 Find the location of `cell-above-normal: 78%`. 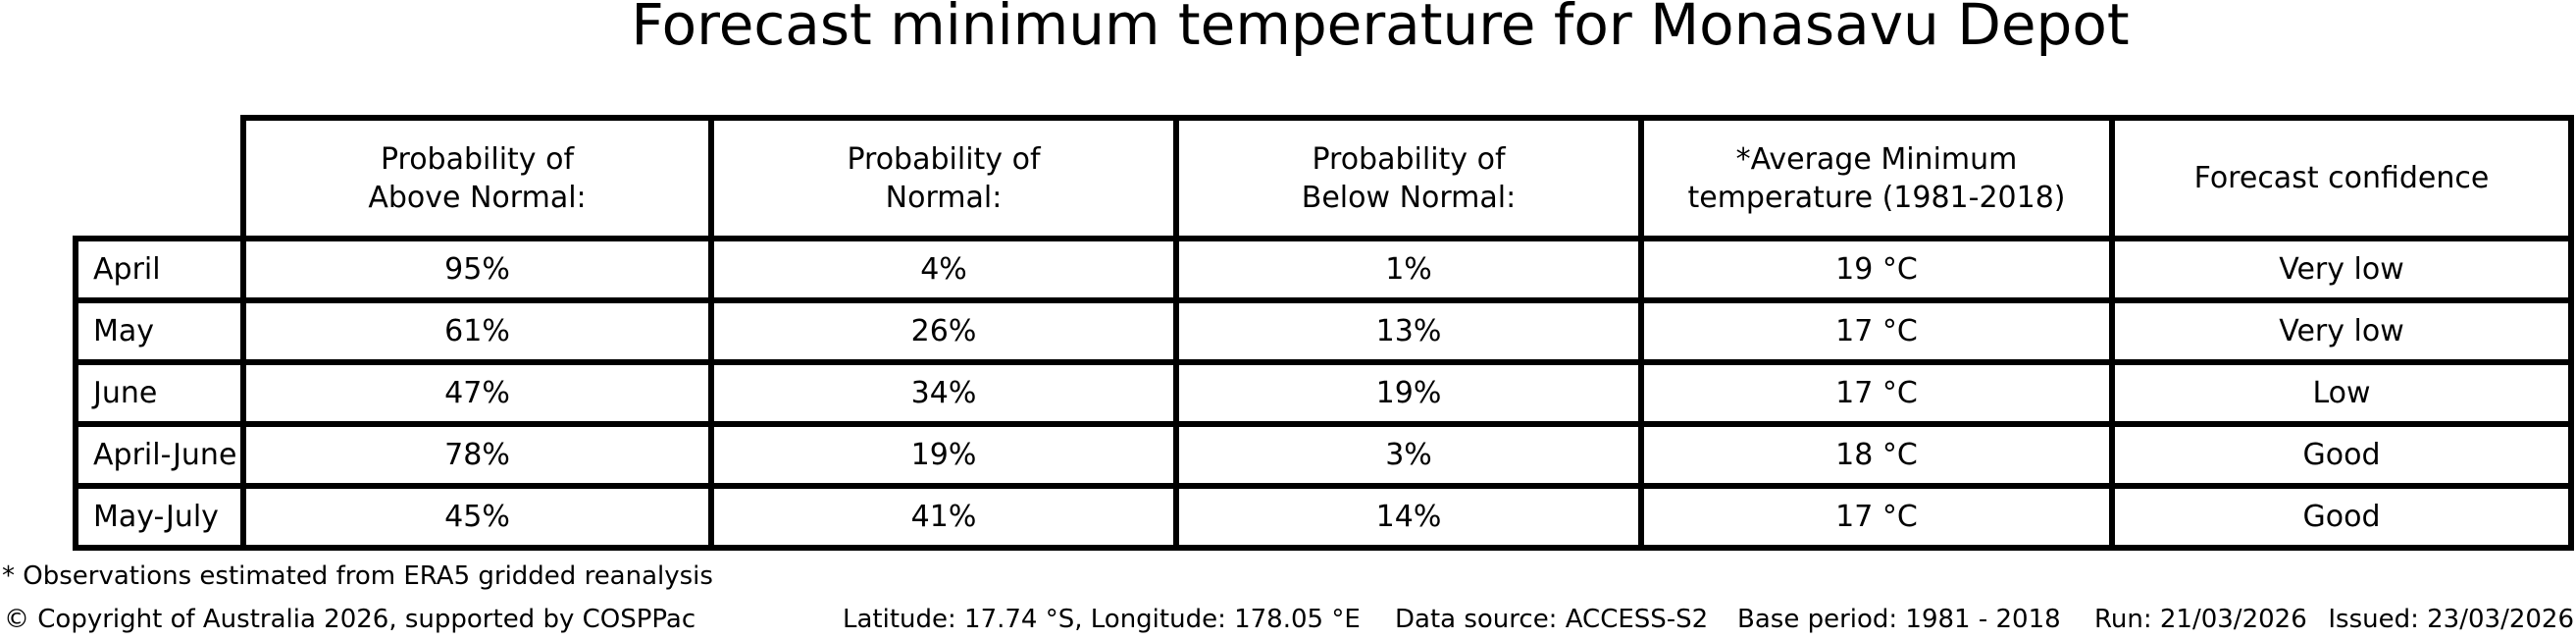

cell-above-normal: 78% is located at coordinates (477, 455).